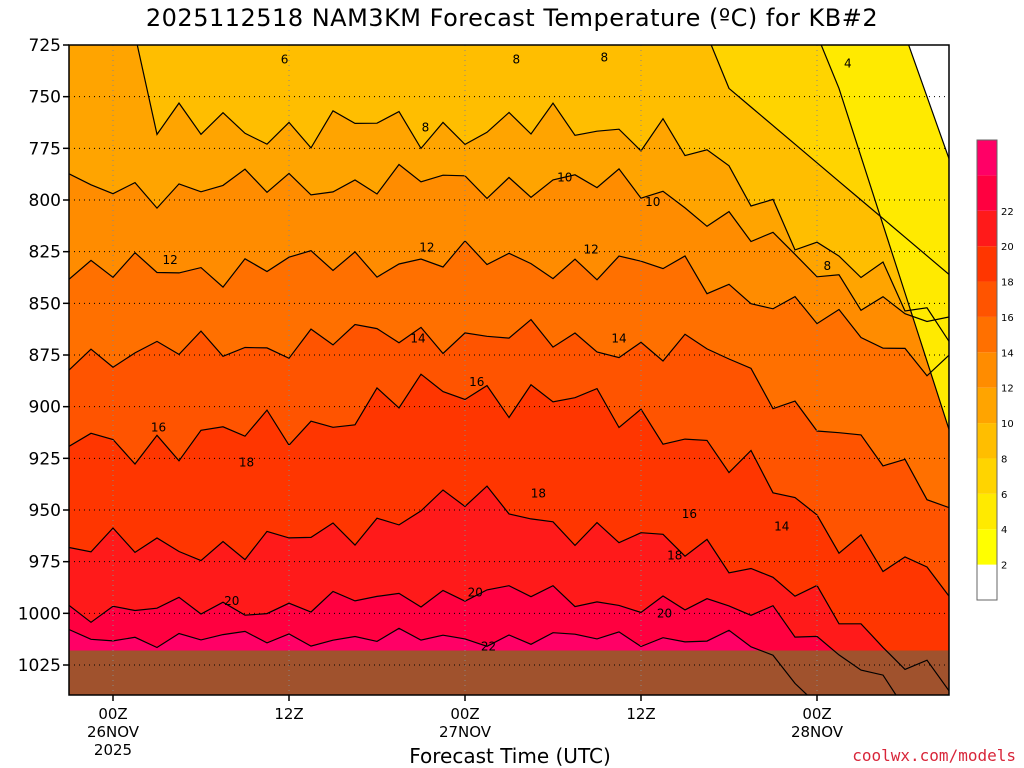 The width and height of the screenshot is (1024, 768). What do you see at coordinates (510, 756) in the screenshot?
I see `x-axis-title: Forecast Time (UTC)` at bounding box center [510, 756].